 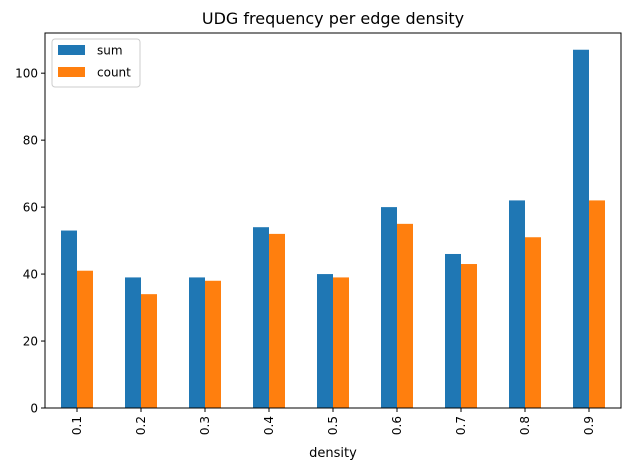 What do you see at coordinates (34, 409) in the screenshot?
I see `y-tick-label: 0` at bounding box center [34, 409].